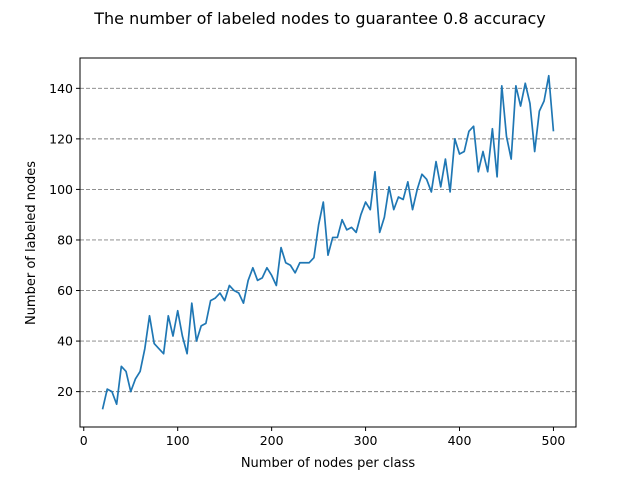  What do you see at coordinates (65, 290) in the screenshot?
I see `y-tick-label: 60` at bounding box center [65, 290].